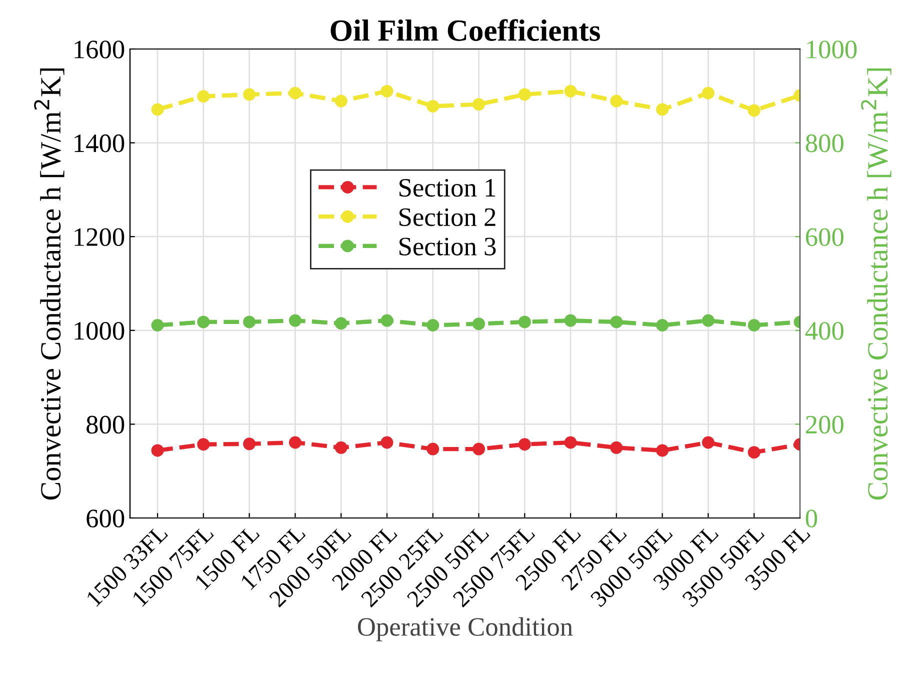  I want to click on y-tick-label: 800, so click(105, 425).